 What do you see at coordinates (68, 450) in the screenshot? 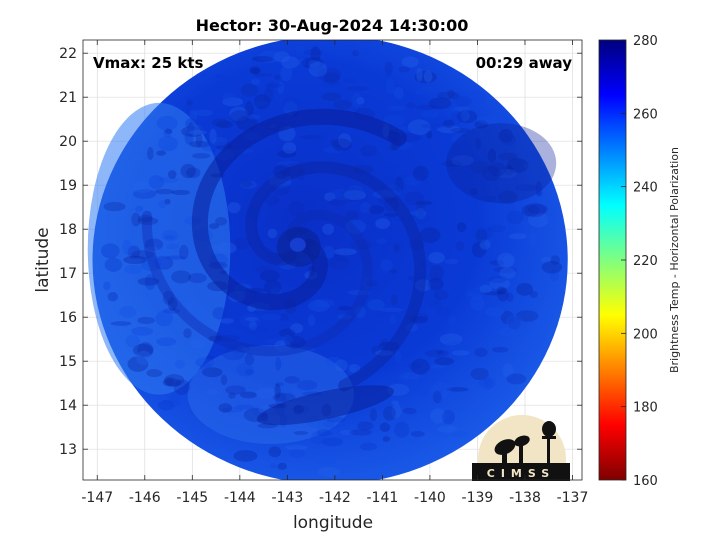
I see `y-tick-label: 13` at bounding box center [68, 450].